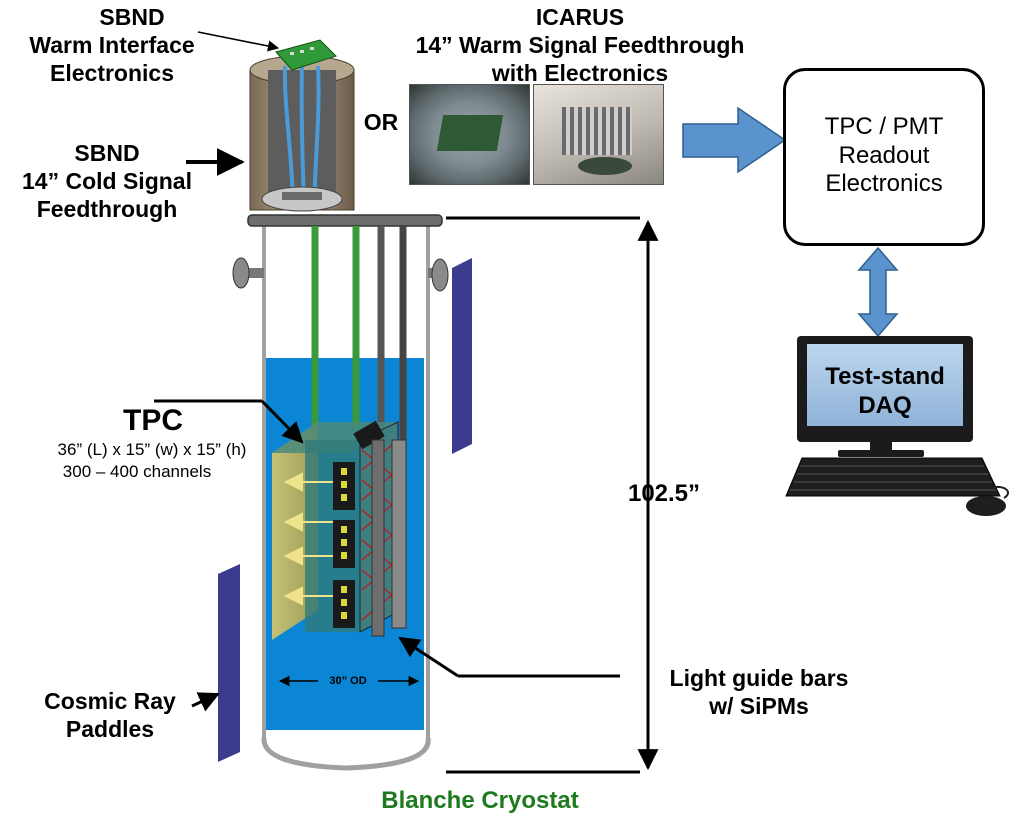 The image size is (1034, 831). What do you see at coordinates (229, 663) in the screenshot?
I see `cosmic-paddle-bottom` at bounding box center [229, 663].